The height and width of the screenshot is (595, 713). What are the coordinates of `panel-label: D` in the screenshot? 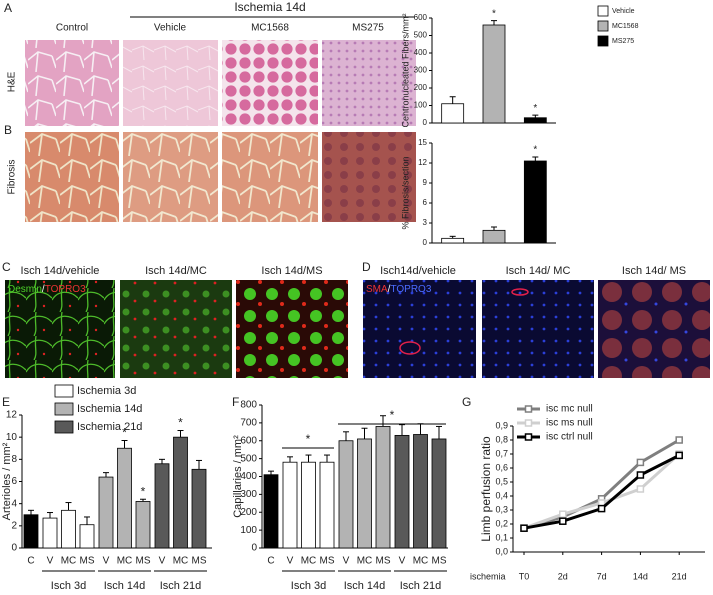 It's located at (366, 267).